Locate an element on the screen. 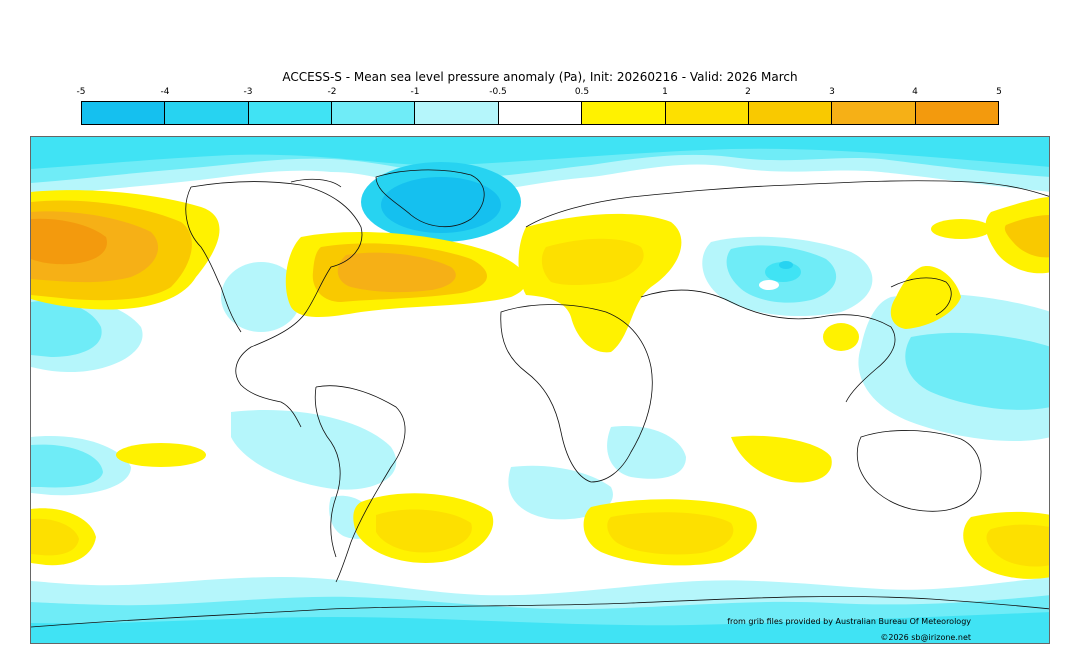 This screenshot has height=658, width=1080. colorbar-tick: -5 is located at coordinates (81, 92).